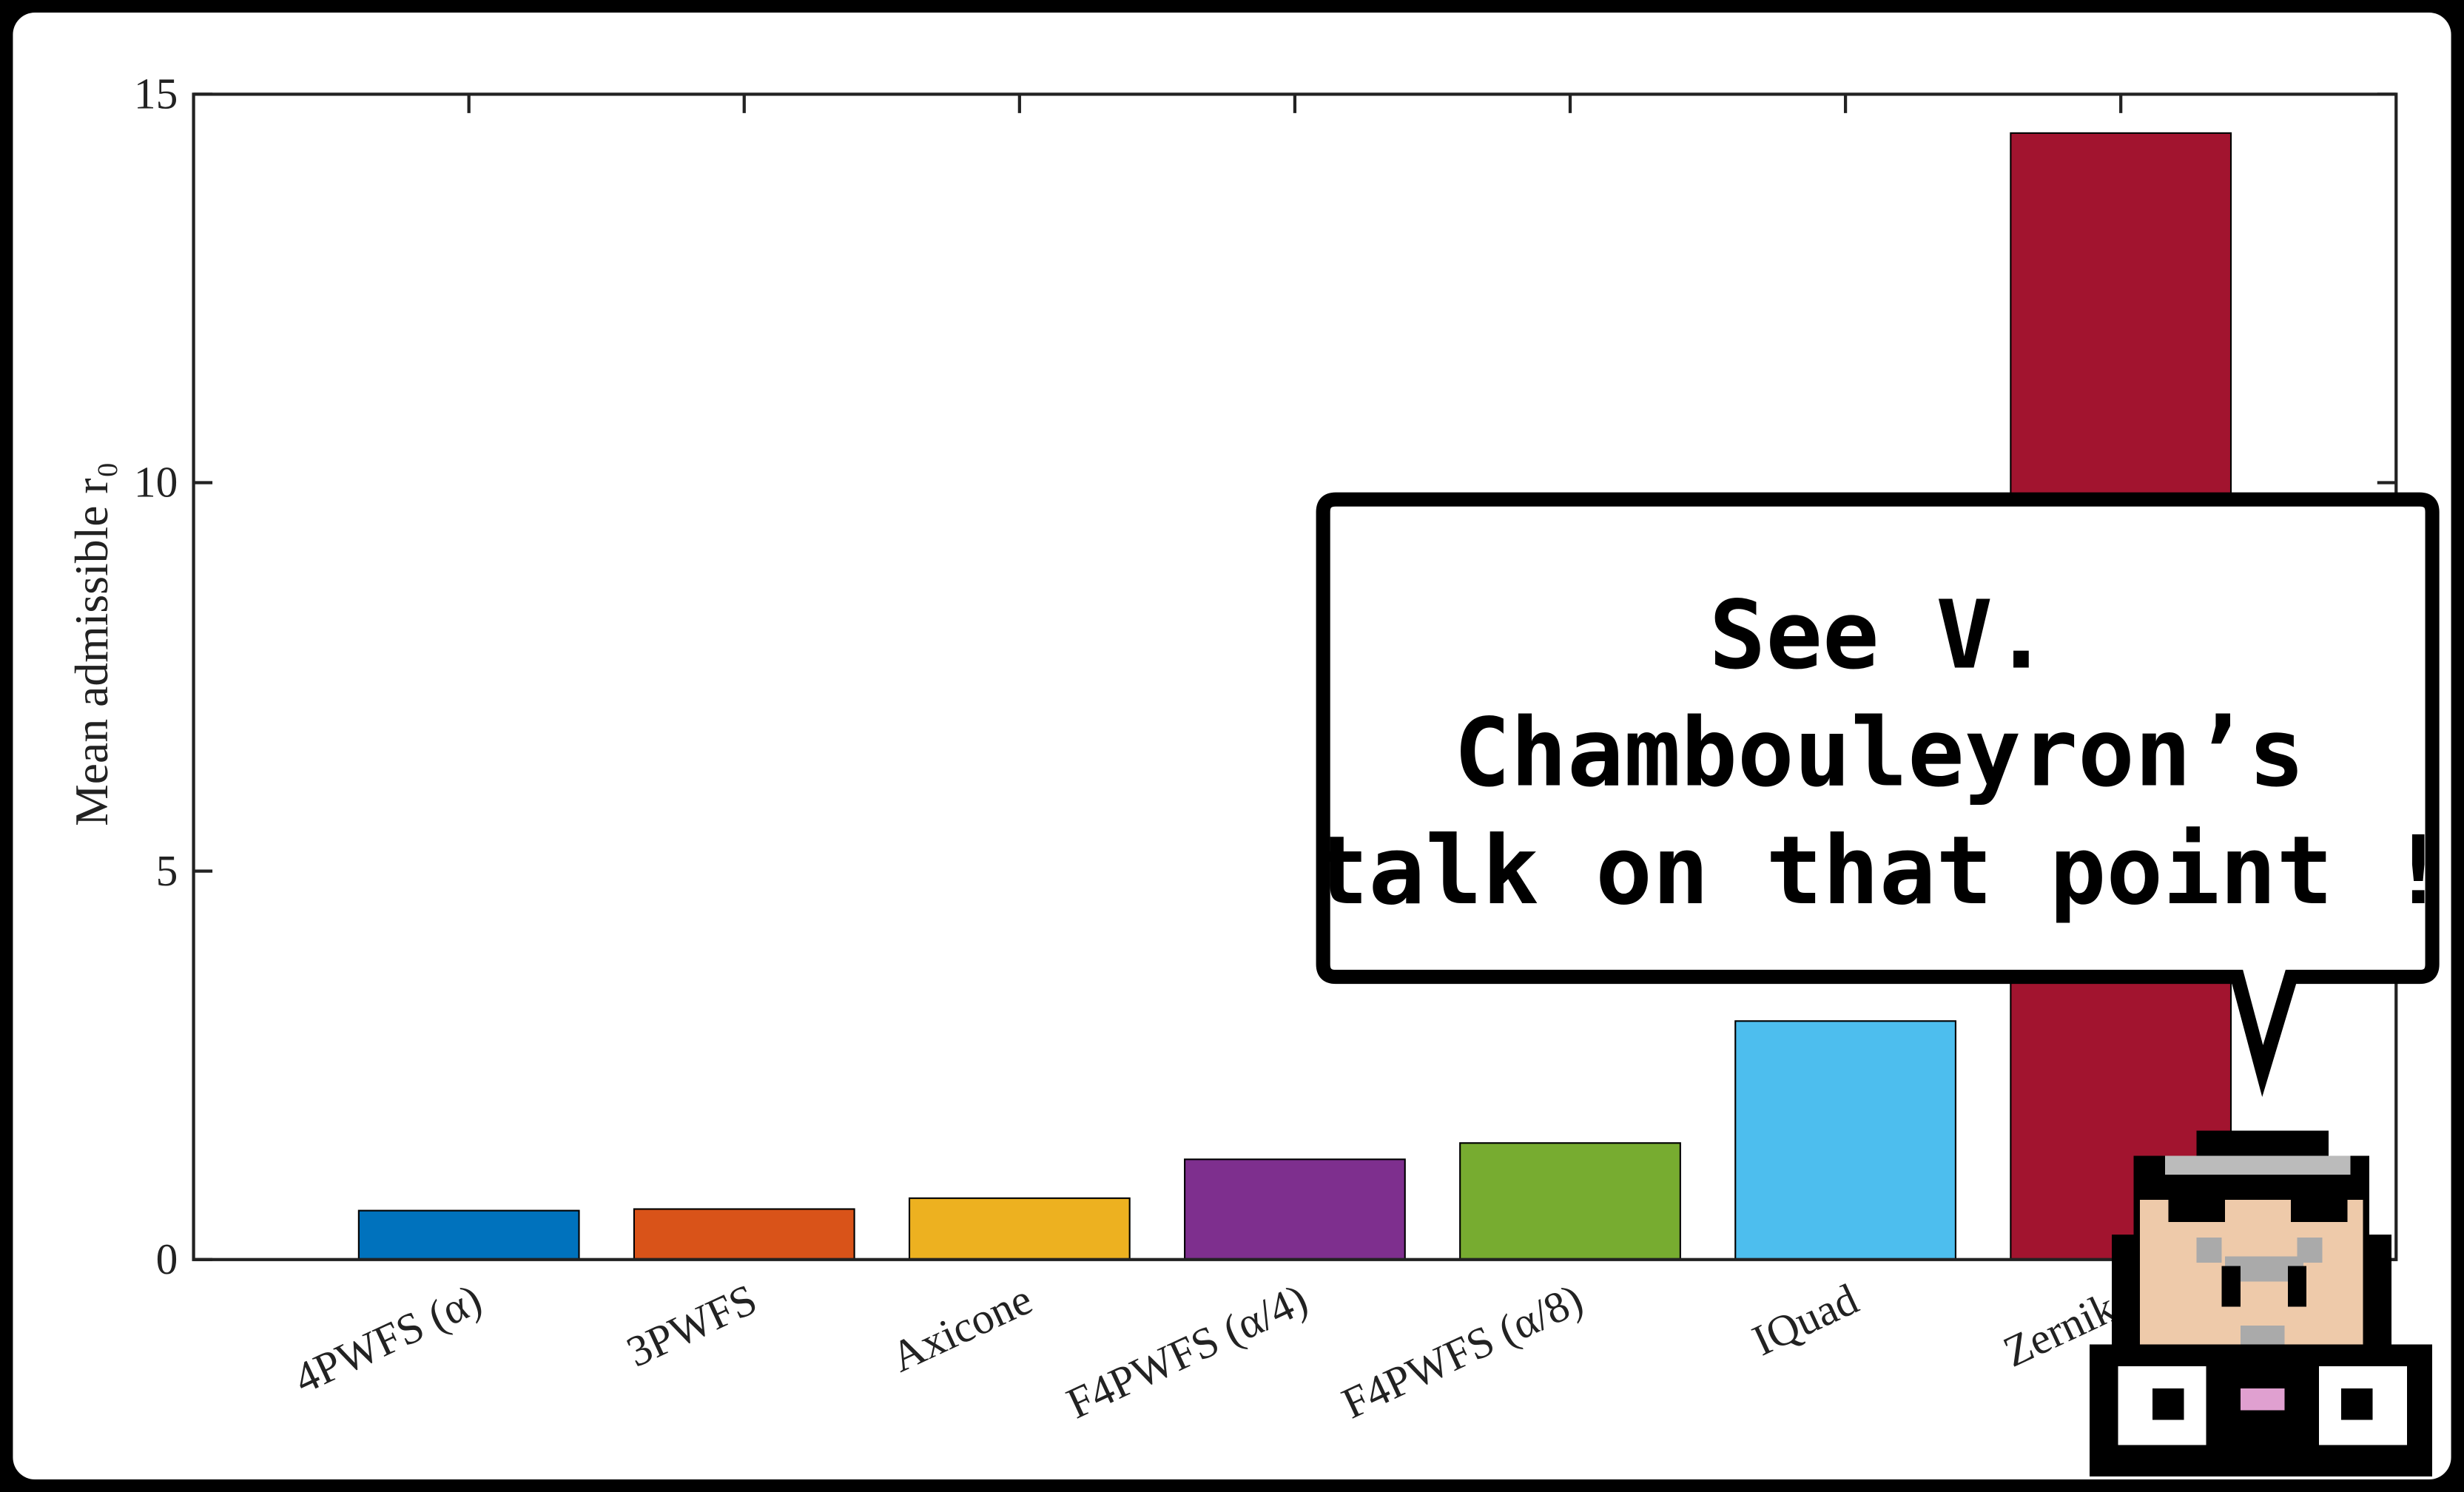  Describe the element at coordinates (167, 1259) in the screenshot. I see `y-tick-label: 0` at that location.